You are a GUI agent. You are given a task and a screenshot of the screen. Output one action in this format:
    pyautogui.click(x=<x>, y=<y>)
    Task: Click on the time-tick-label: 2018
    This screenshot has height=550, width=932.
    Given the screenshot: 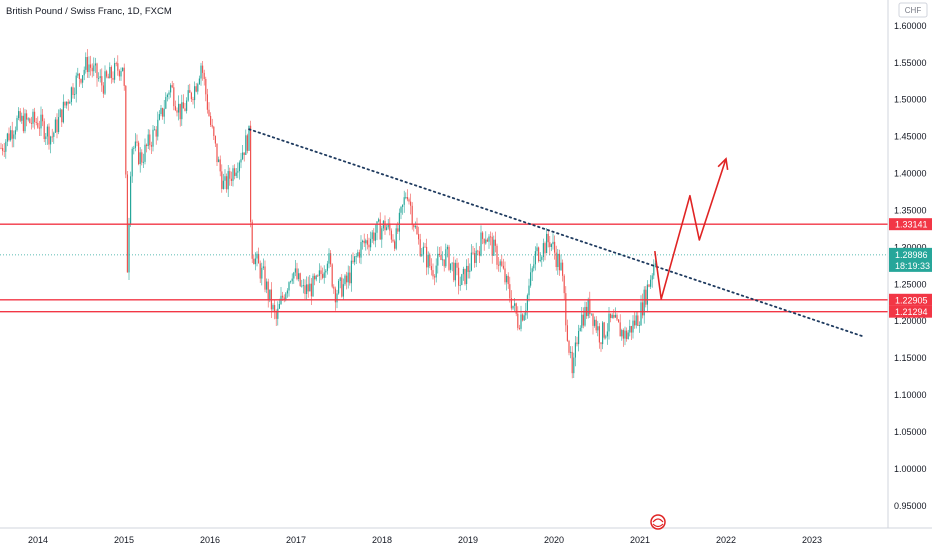 What is the action you would take?
    pyautogui.click(x=382, y=540)
    